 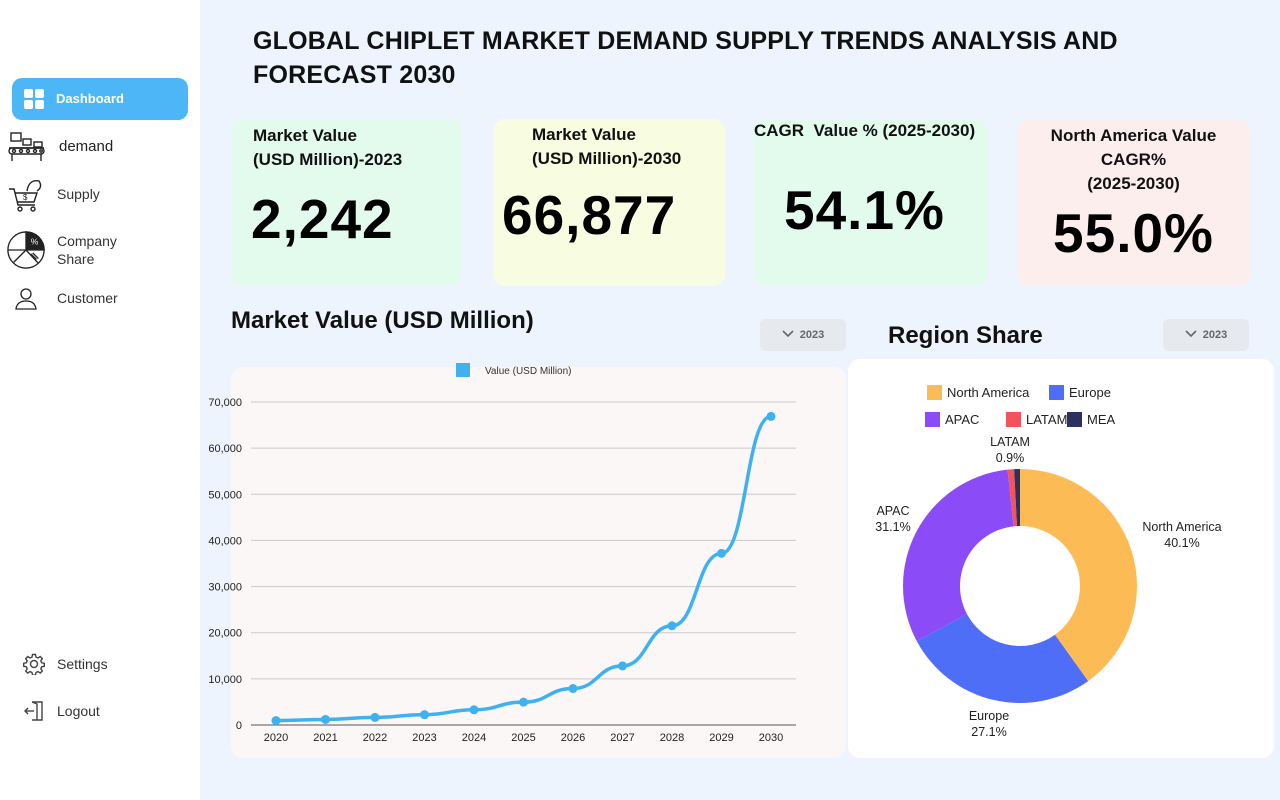 What do you see at coordinates (305, 135) in the screenshot?
I see `kpi-label-line: Market Value` at bounding box center [305, 135].